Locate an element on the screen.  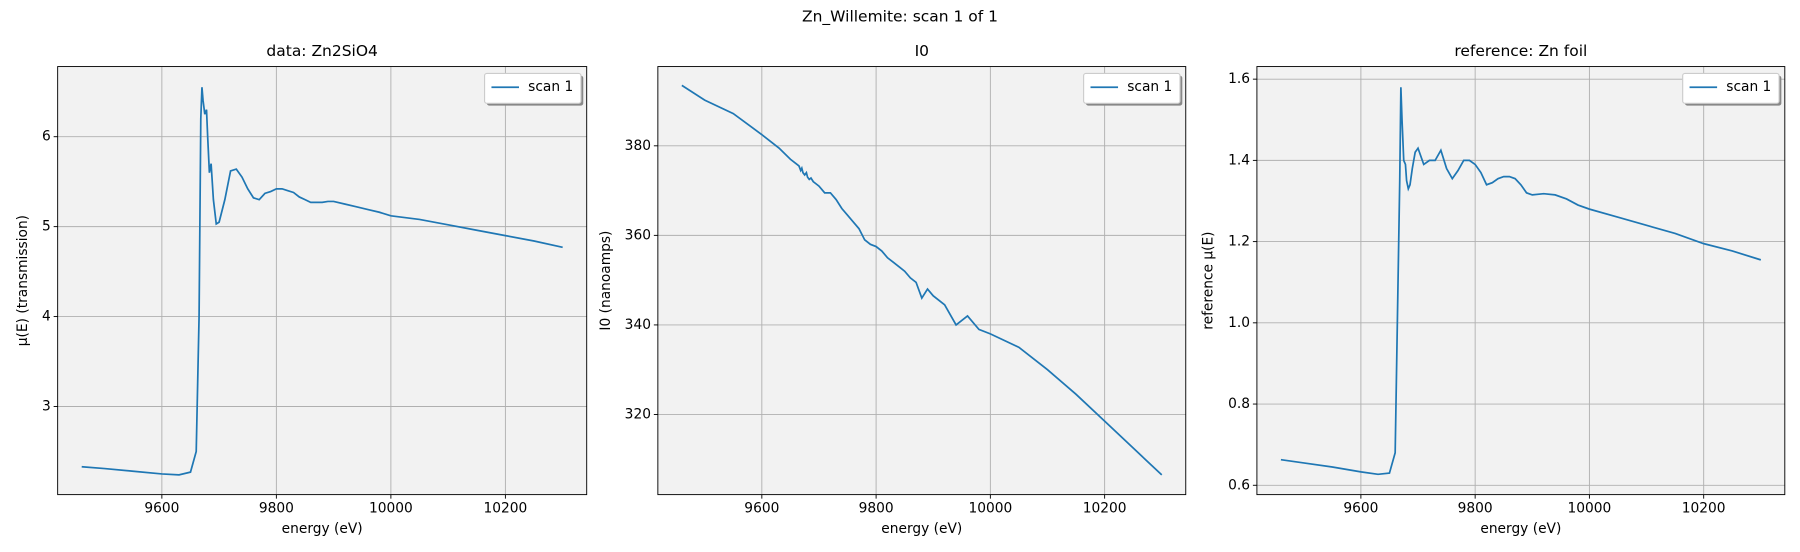
axes-title: I0 is located at coordinates (922, 51).